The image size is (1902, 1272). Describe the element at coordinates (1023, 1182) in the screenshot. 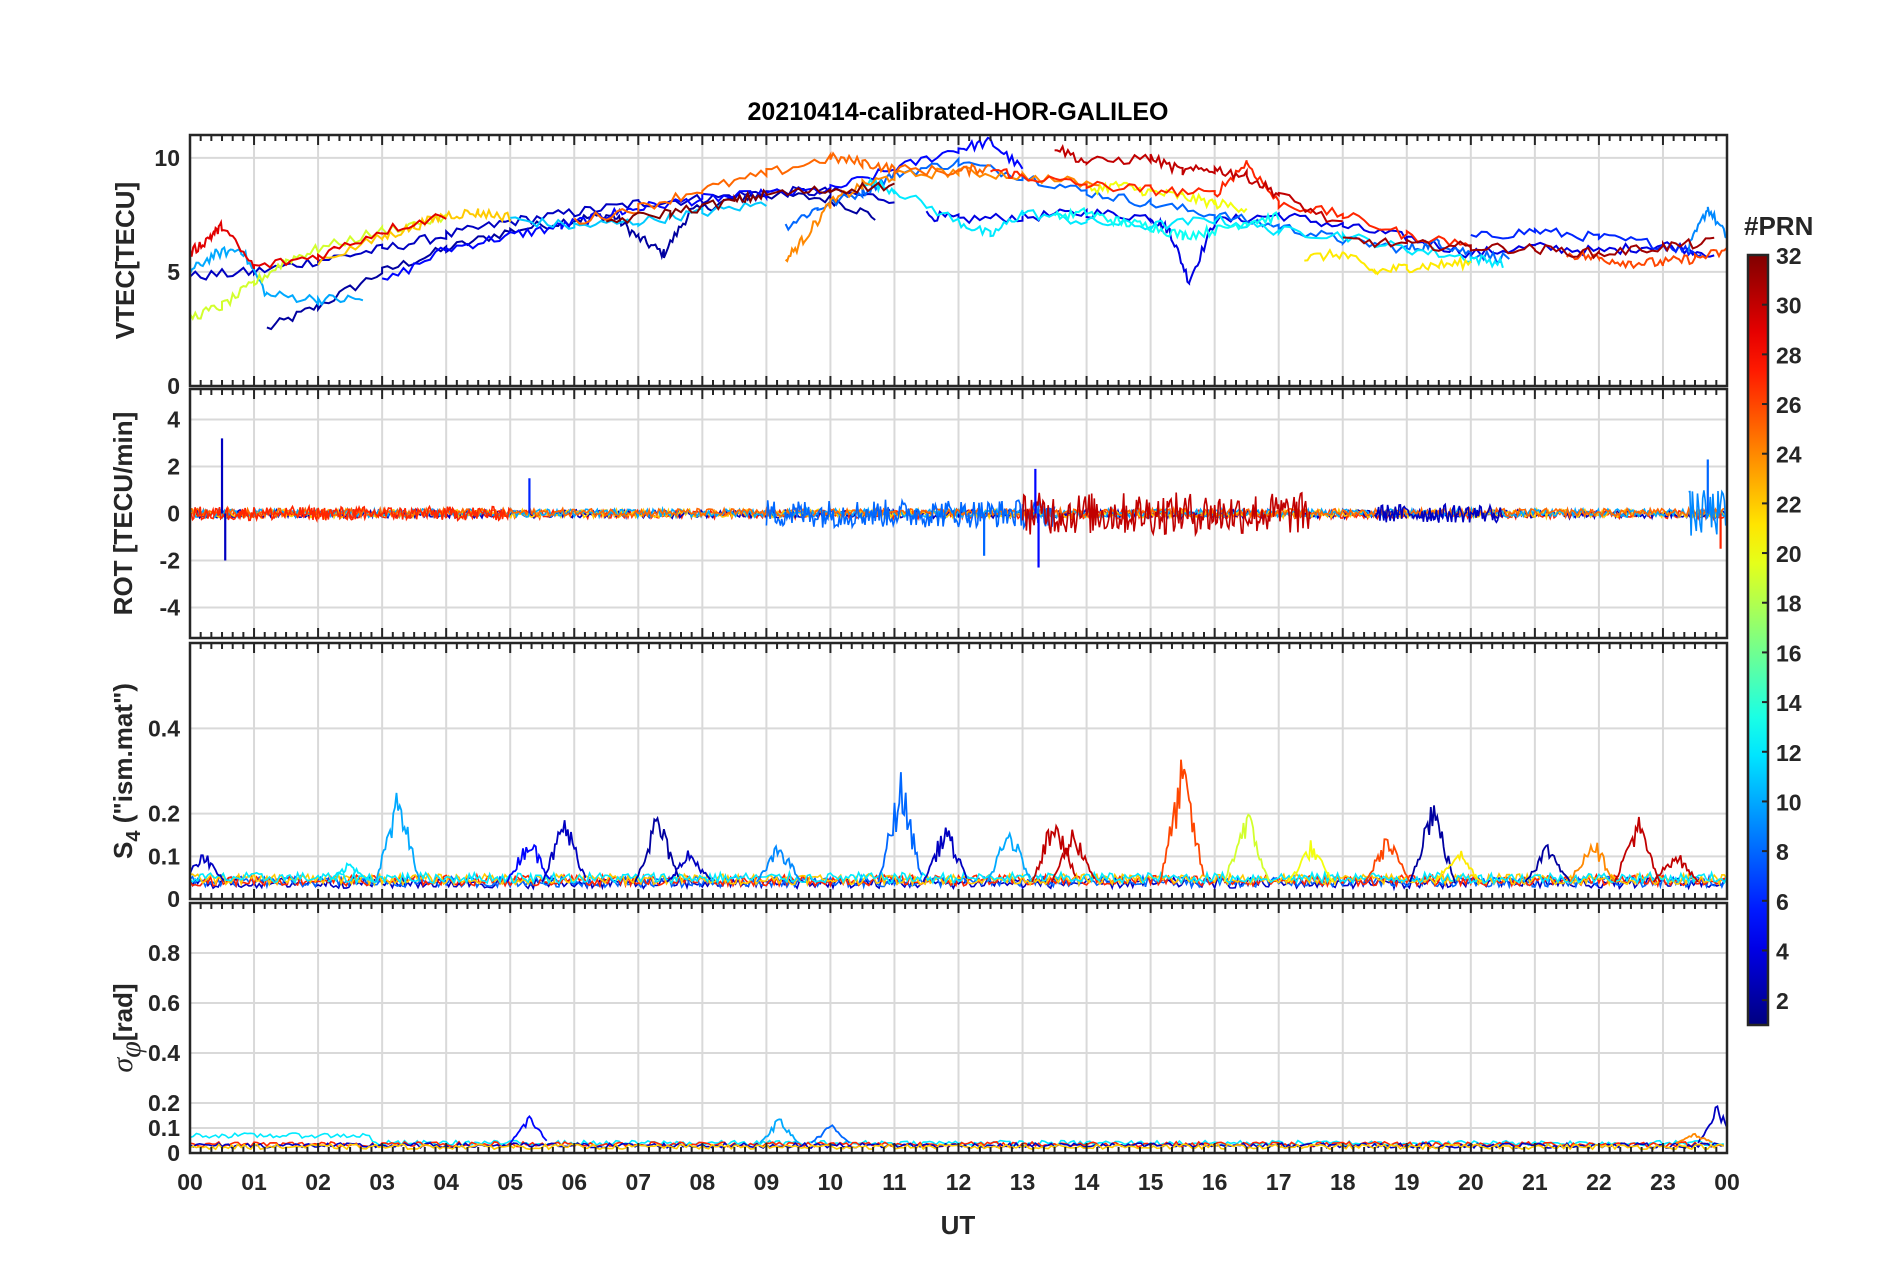

I see `x-tick-label: 13` at that location.